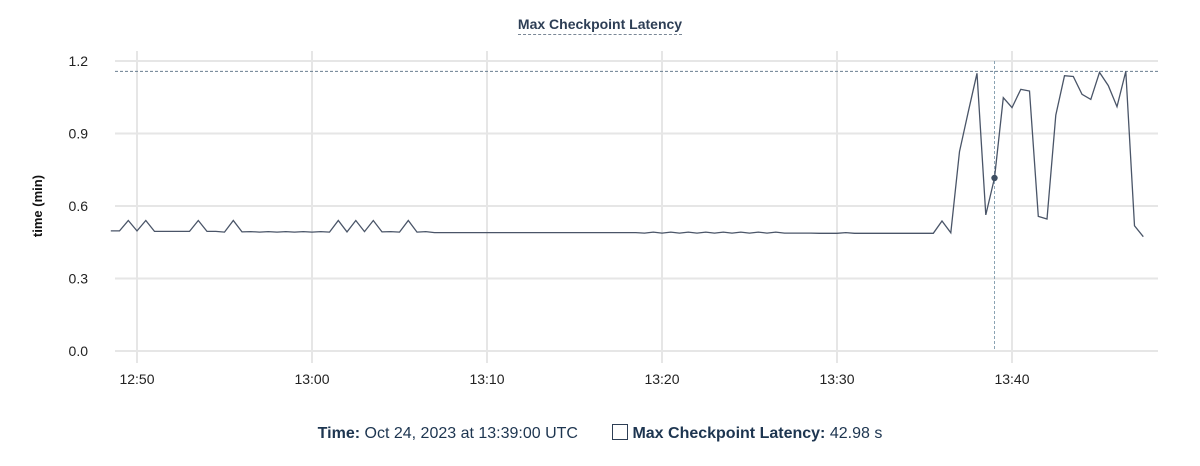 Image resolution: width=1200 pixels, height=466 pixels. Describe the element at coordinates (1011, 379) in the screenshot. I see `x-tick-label: 13:40` at that location.